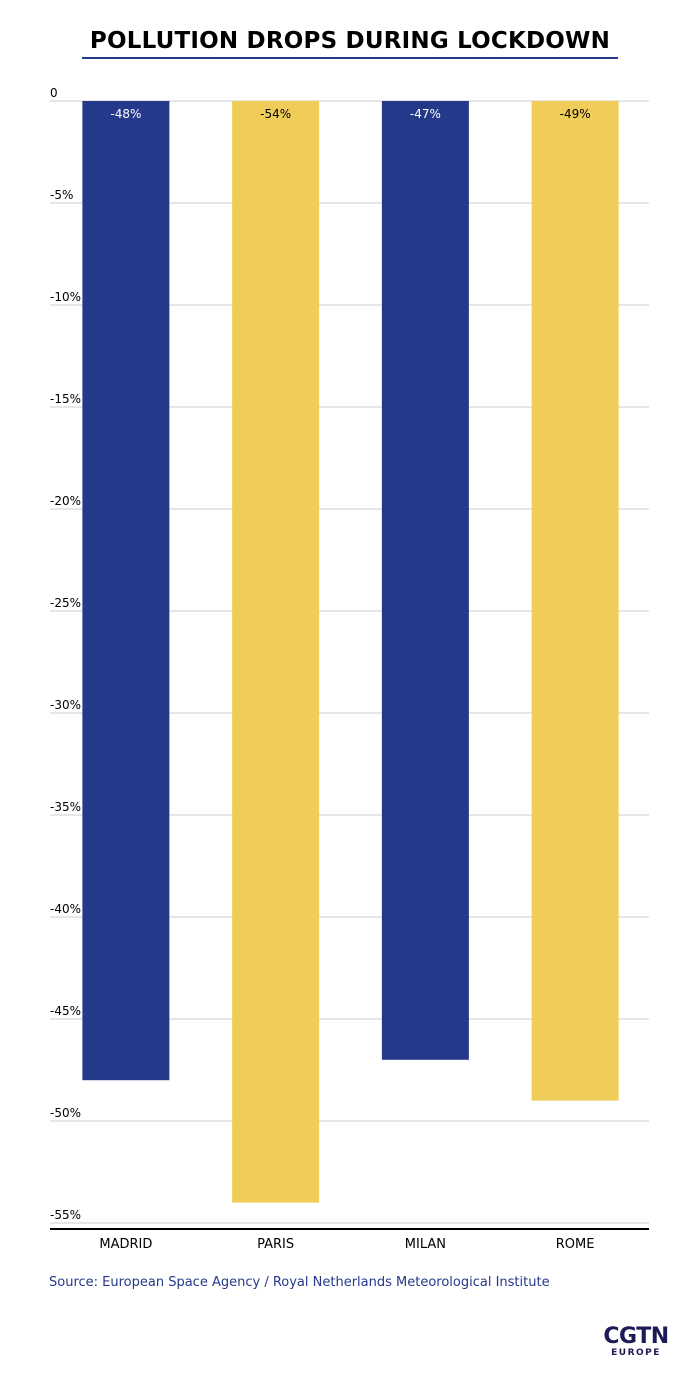 The height and width of the screenshot is (1375, 700). Describe the element at coordinates (575, 1244) in the screenshot. I see `x-tick-label: ROME` at that location.